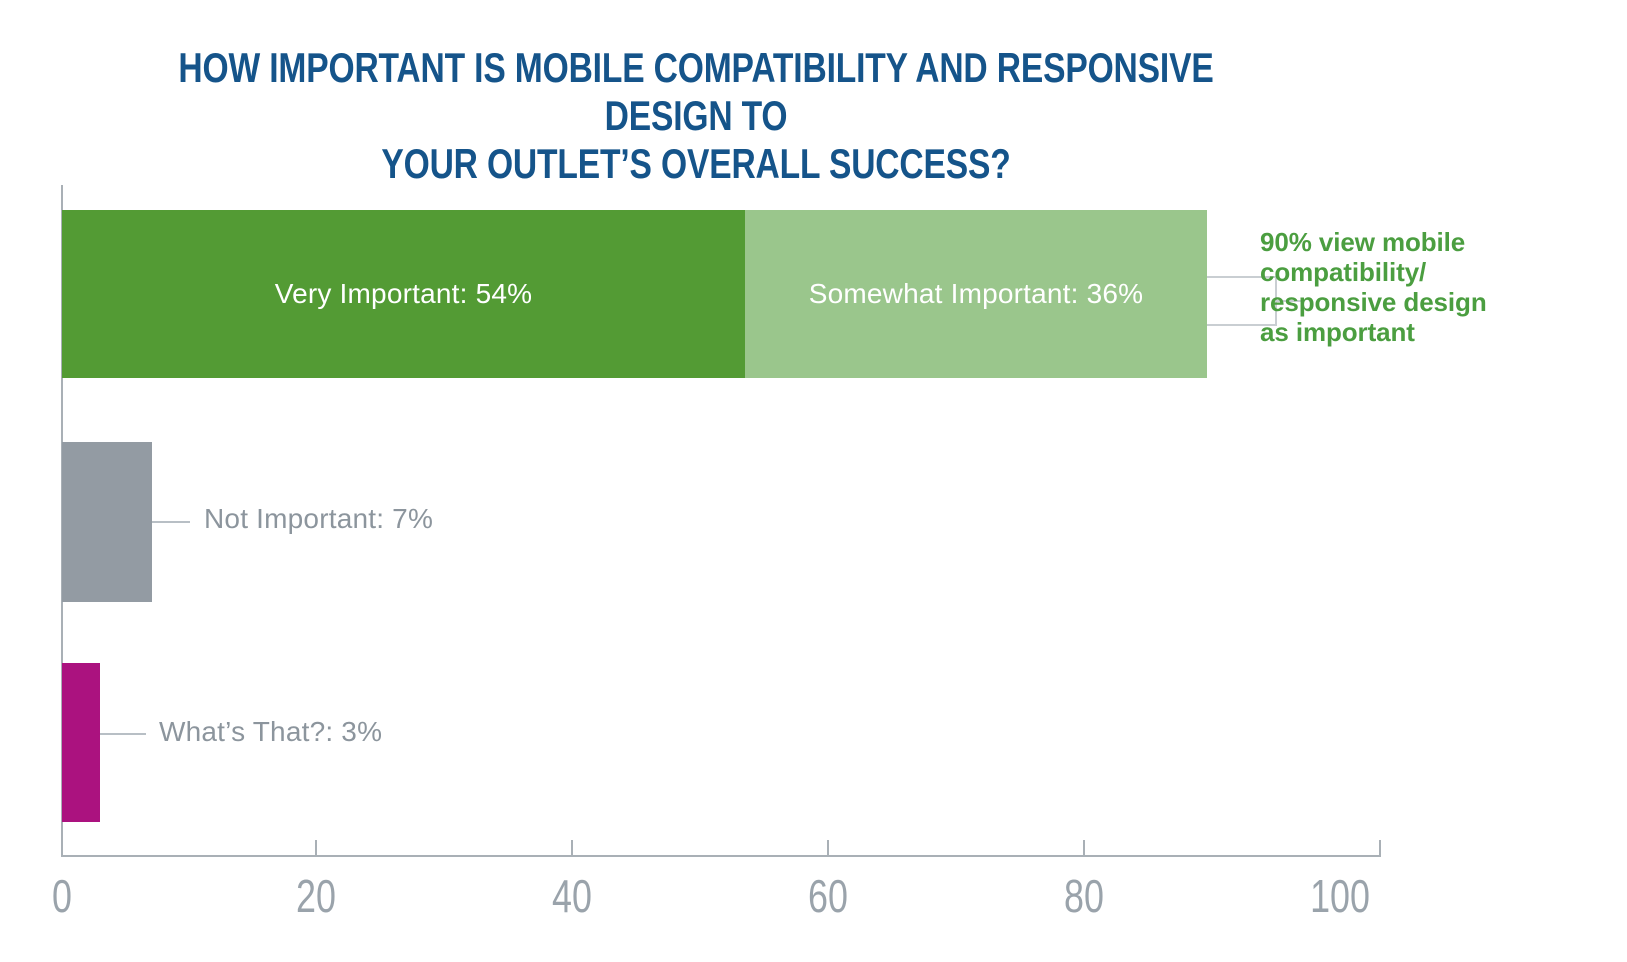 Image resolution: width=1627 pixels, height=962 pixels. Describe the element at coordinates (319, 518) in the screenshot. I see `bar-label-not-important: Not Important: 7%` at that location.